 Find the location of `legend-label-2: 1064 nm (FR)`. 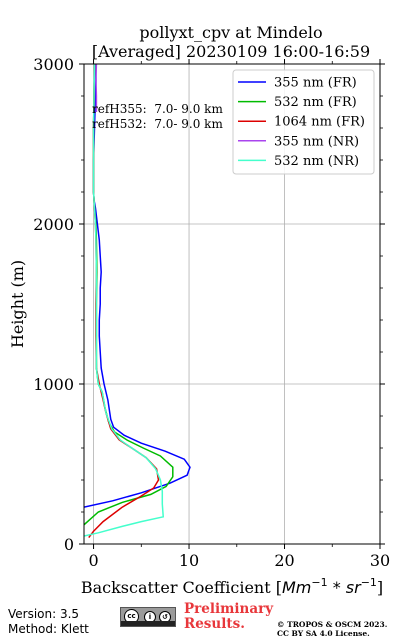

legend-label-2: 1064 nm (FR) is located at coordinates (319, 122).